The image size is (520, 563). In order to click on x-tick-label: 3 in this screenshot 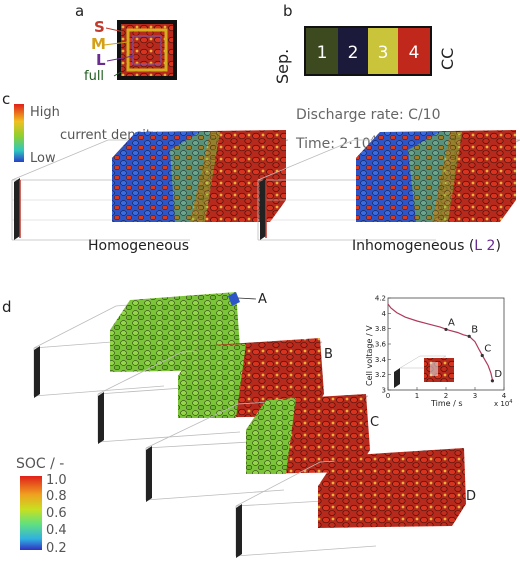, I will do `click(475, 396)`.